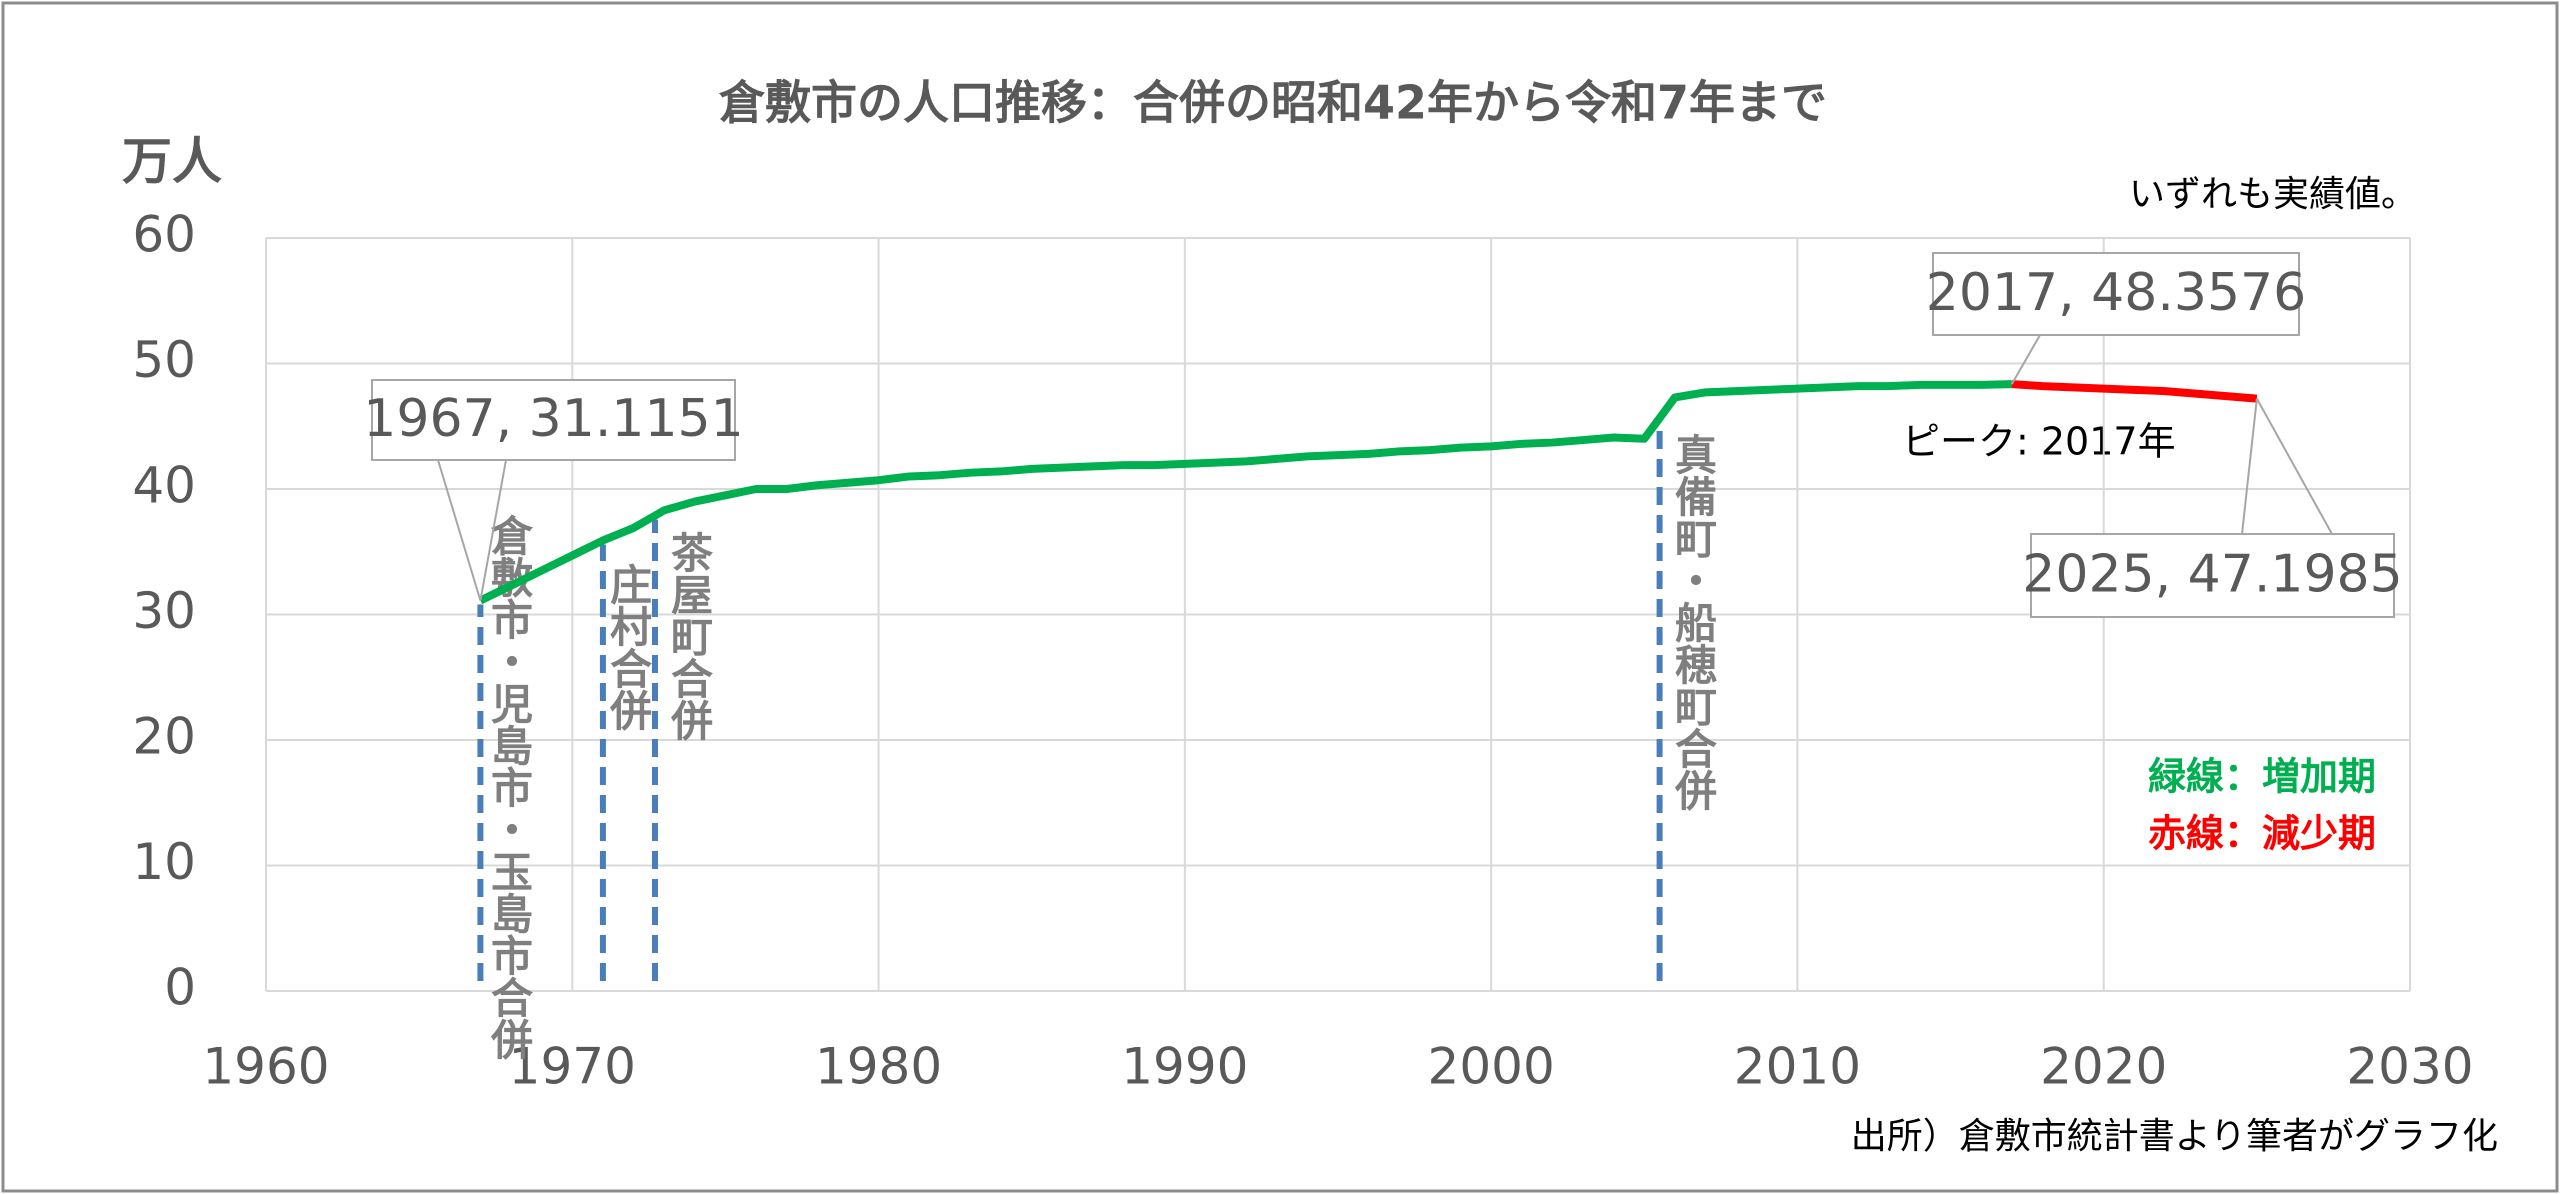 This screenshot has width=2560, height=1194. What do you see at coordinates (2039, 442) in the screenshot?
I see `peak-label: ピーク: 2017年` at bounding box center [2039, 442].